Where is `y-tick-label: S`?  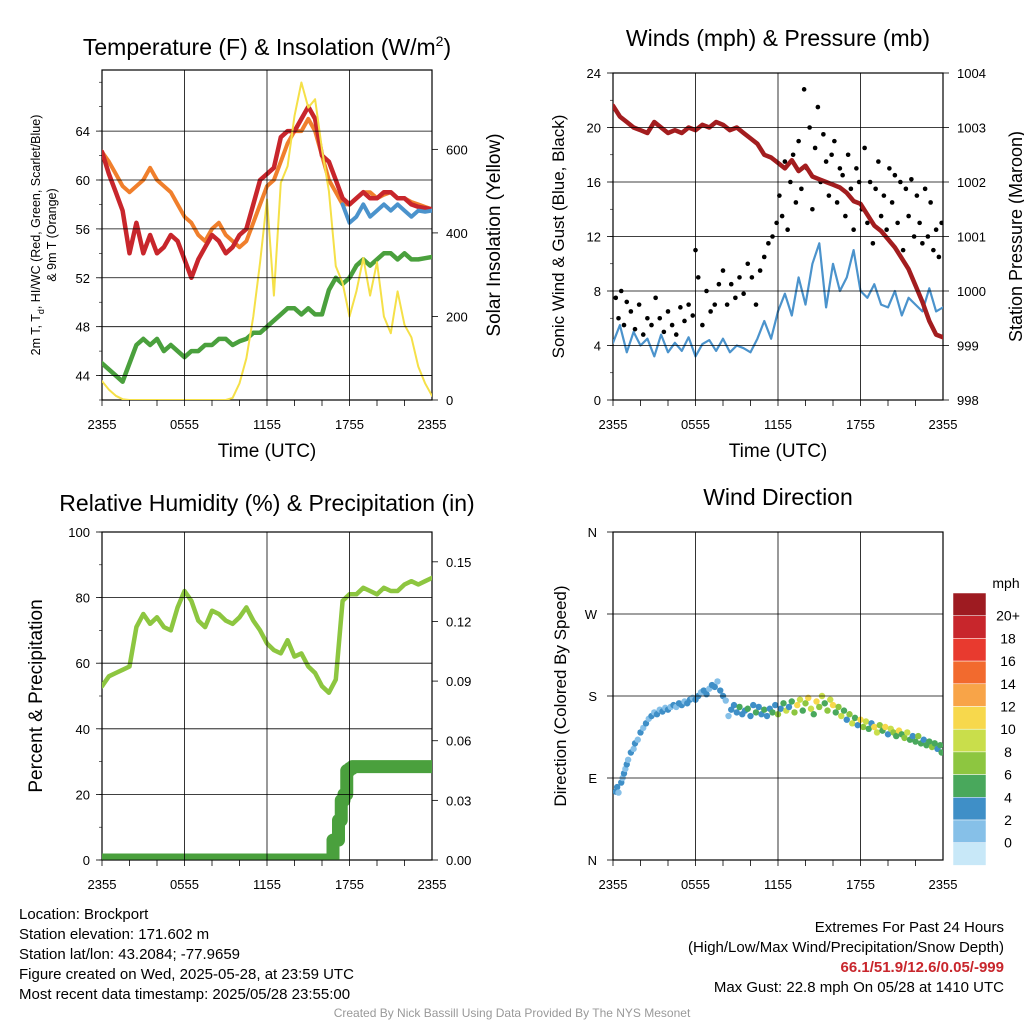 y-tick-label: S is located at coordinates (592, 696).